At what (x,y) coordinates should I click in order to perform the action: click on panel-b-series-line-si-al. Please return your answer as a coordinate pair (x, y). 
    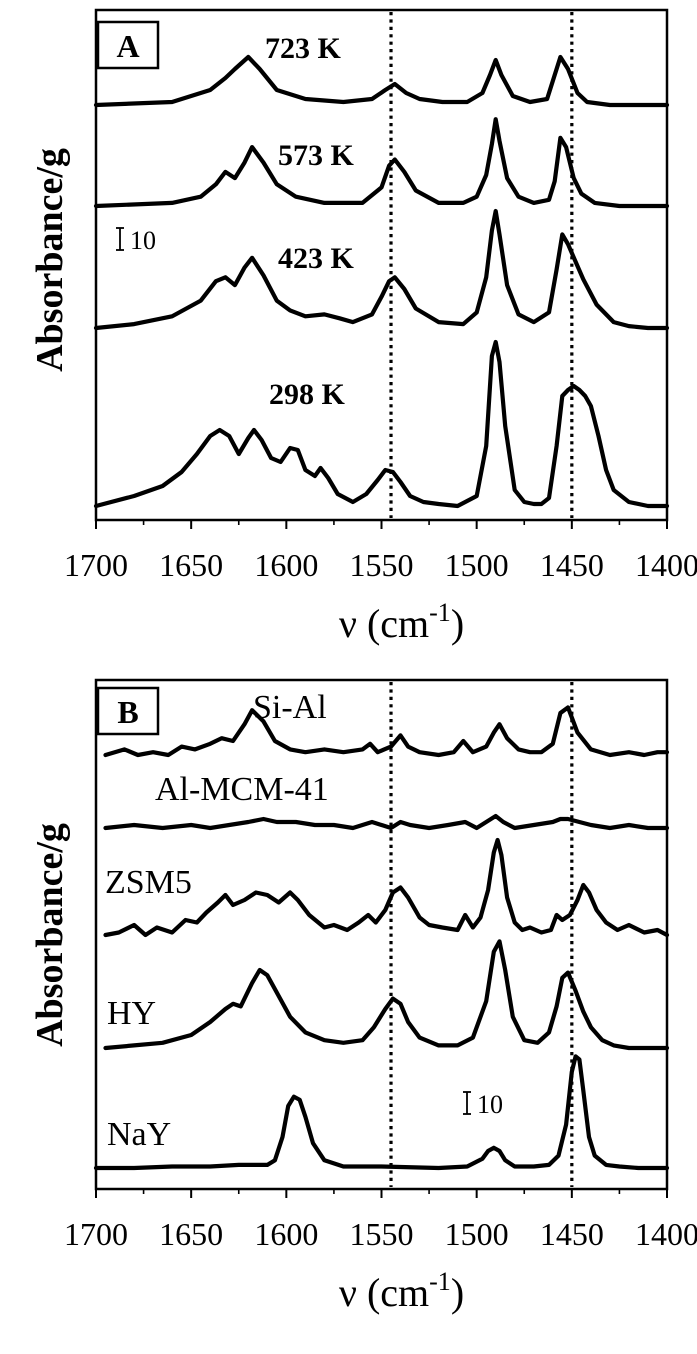
    Looking at the image, I should click on (386, 731).